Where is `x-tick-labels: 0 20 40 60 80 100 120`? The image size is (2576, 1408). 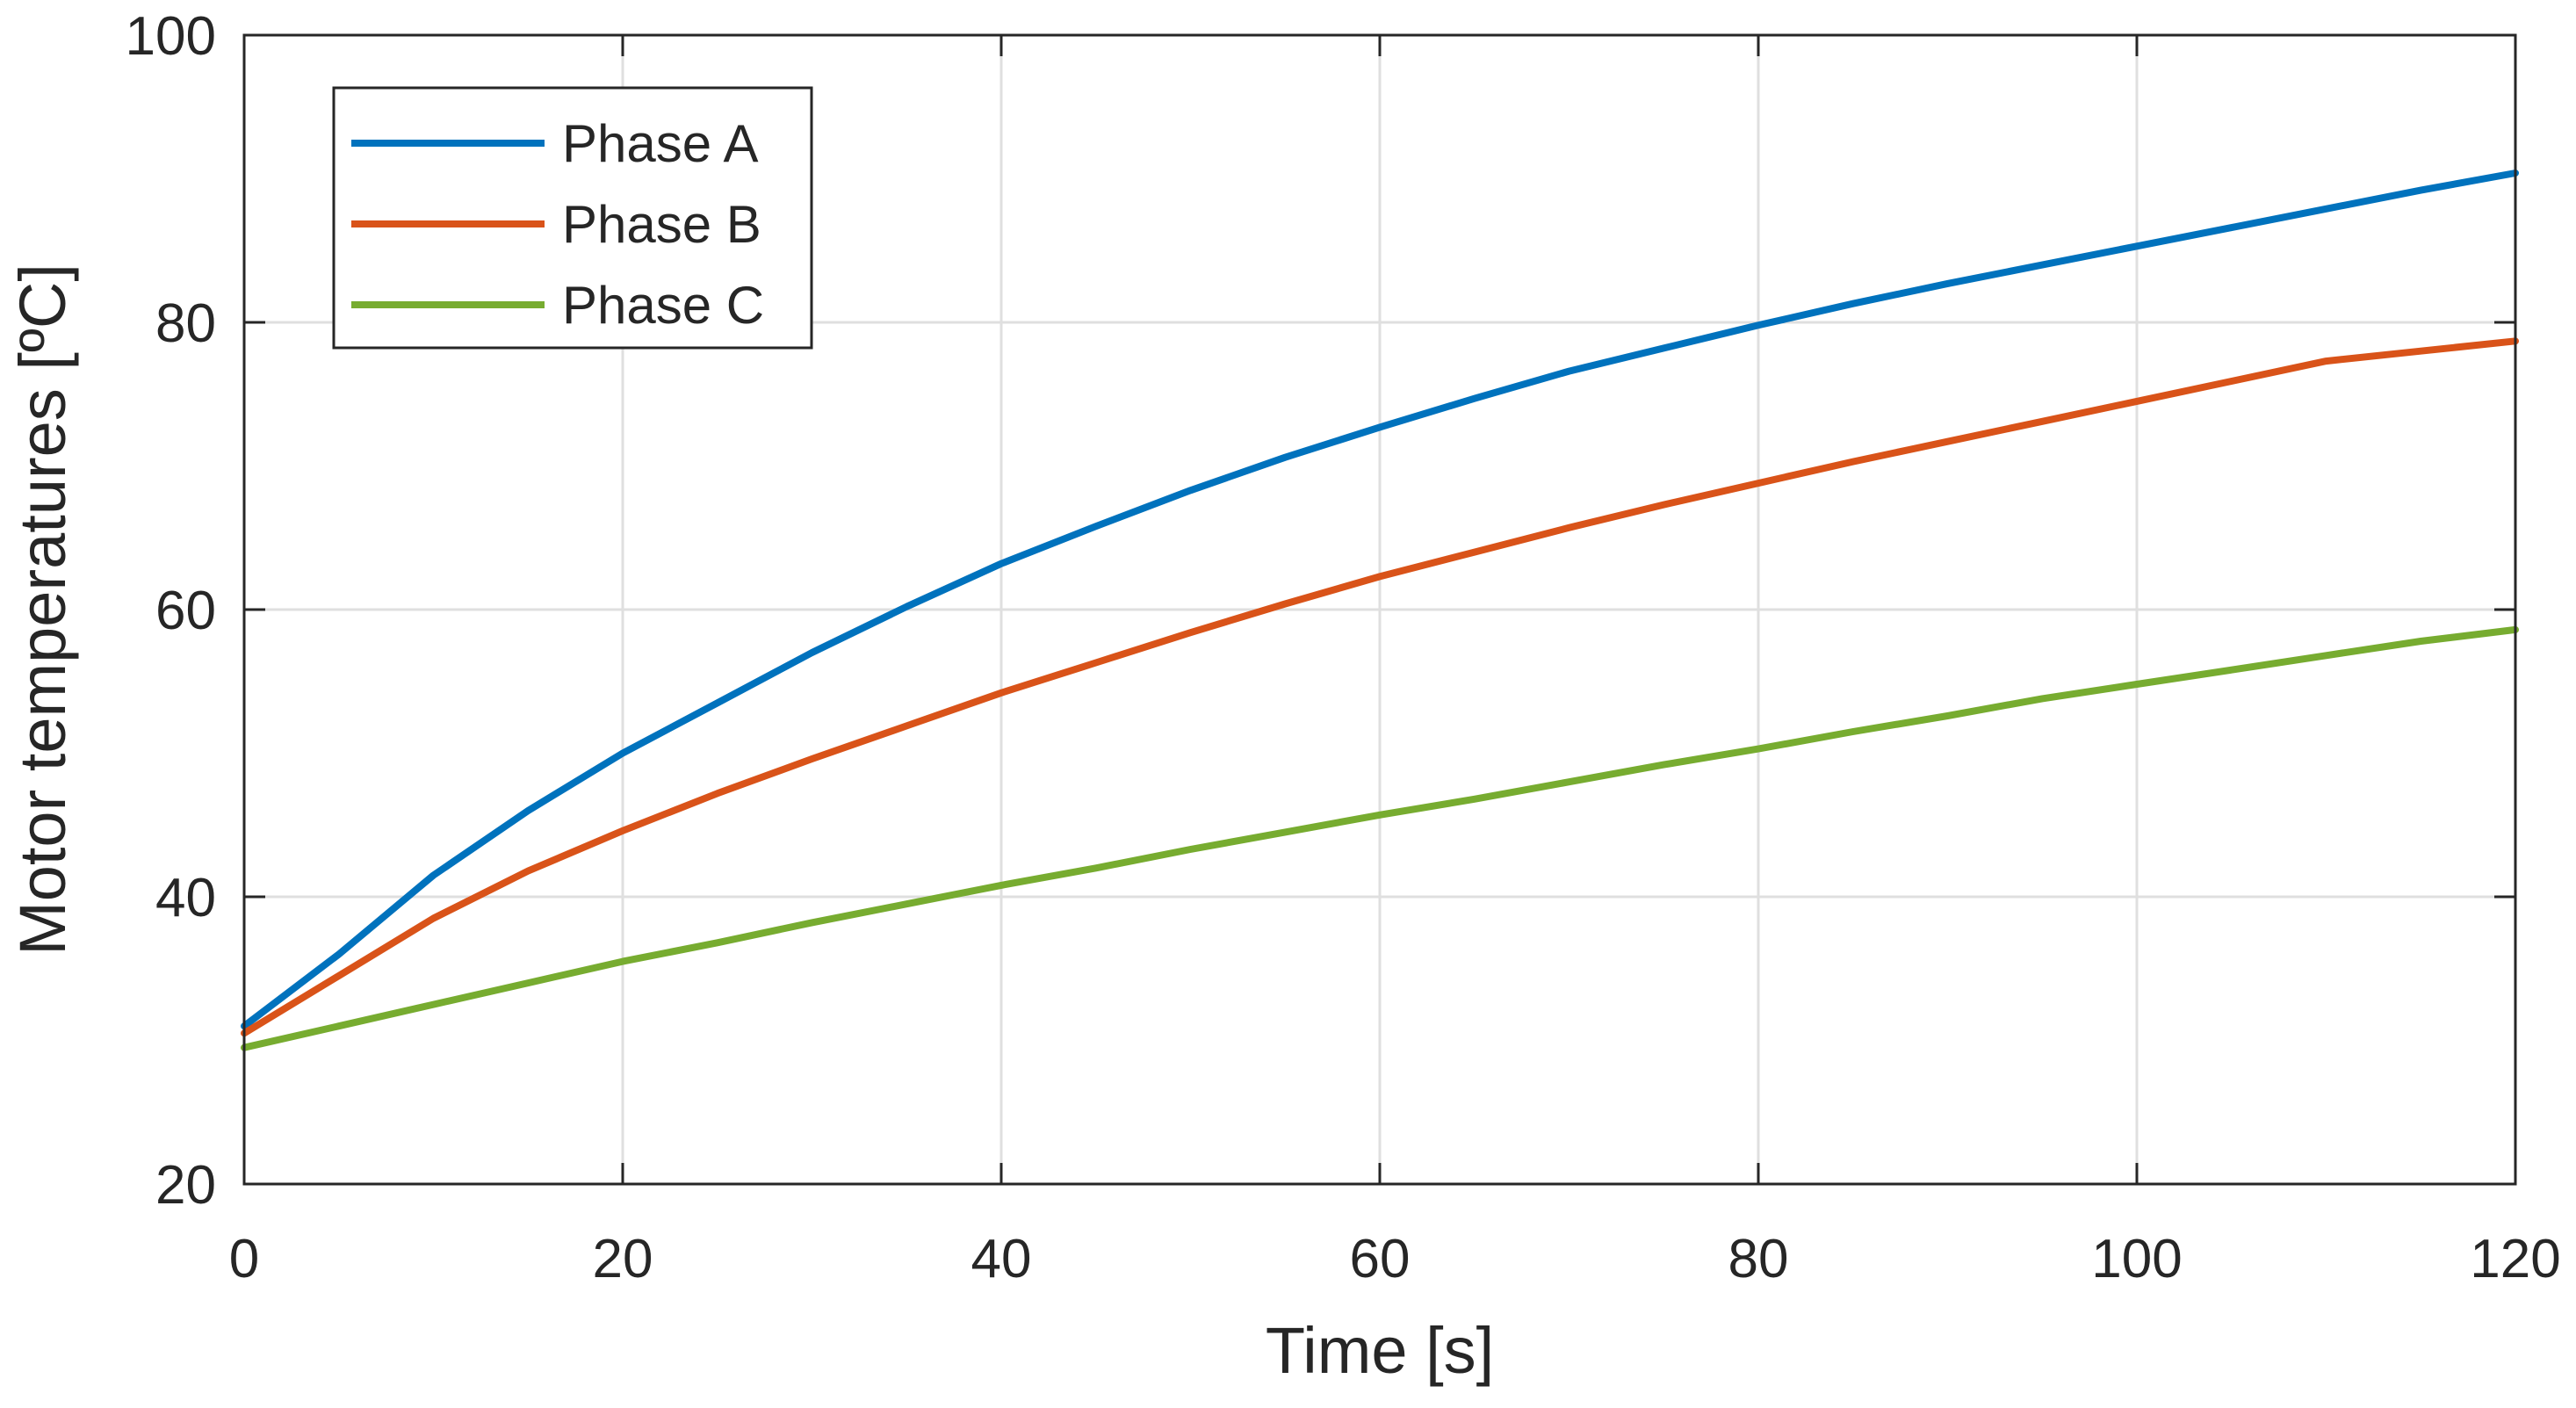
x-tick-labels: 0 20 40 60 80 100 120 is located at coordinates (1395, 1259).